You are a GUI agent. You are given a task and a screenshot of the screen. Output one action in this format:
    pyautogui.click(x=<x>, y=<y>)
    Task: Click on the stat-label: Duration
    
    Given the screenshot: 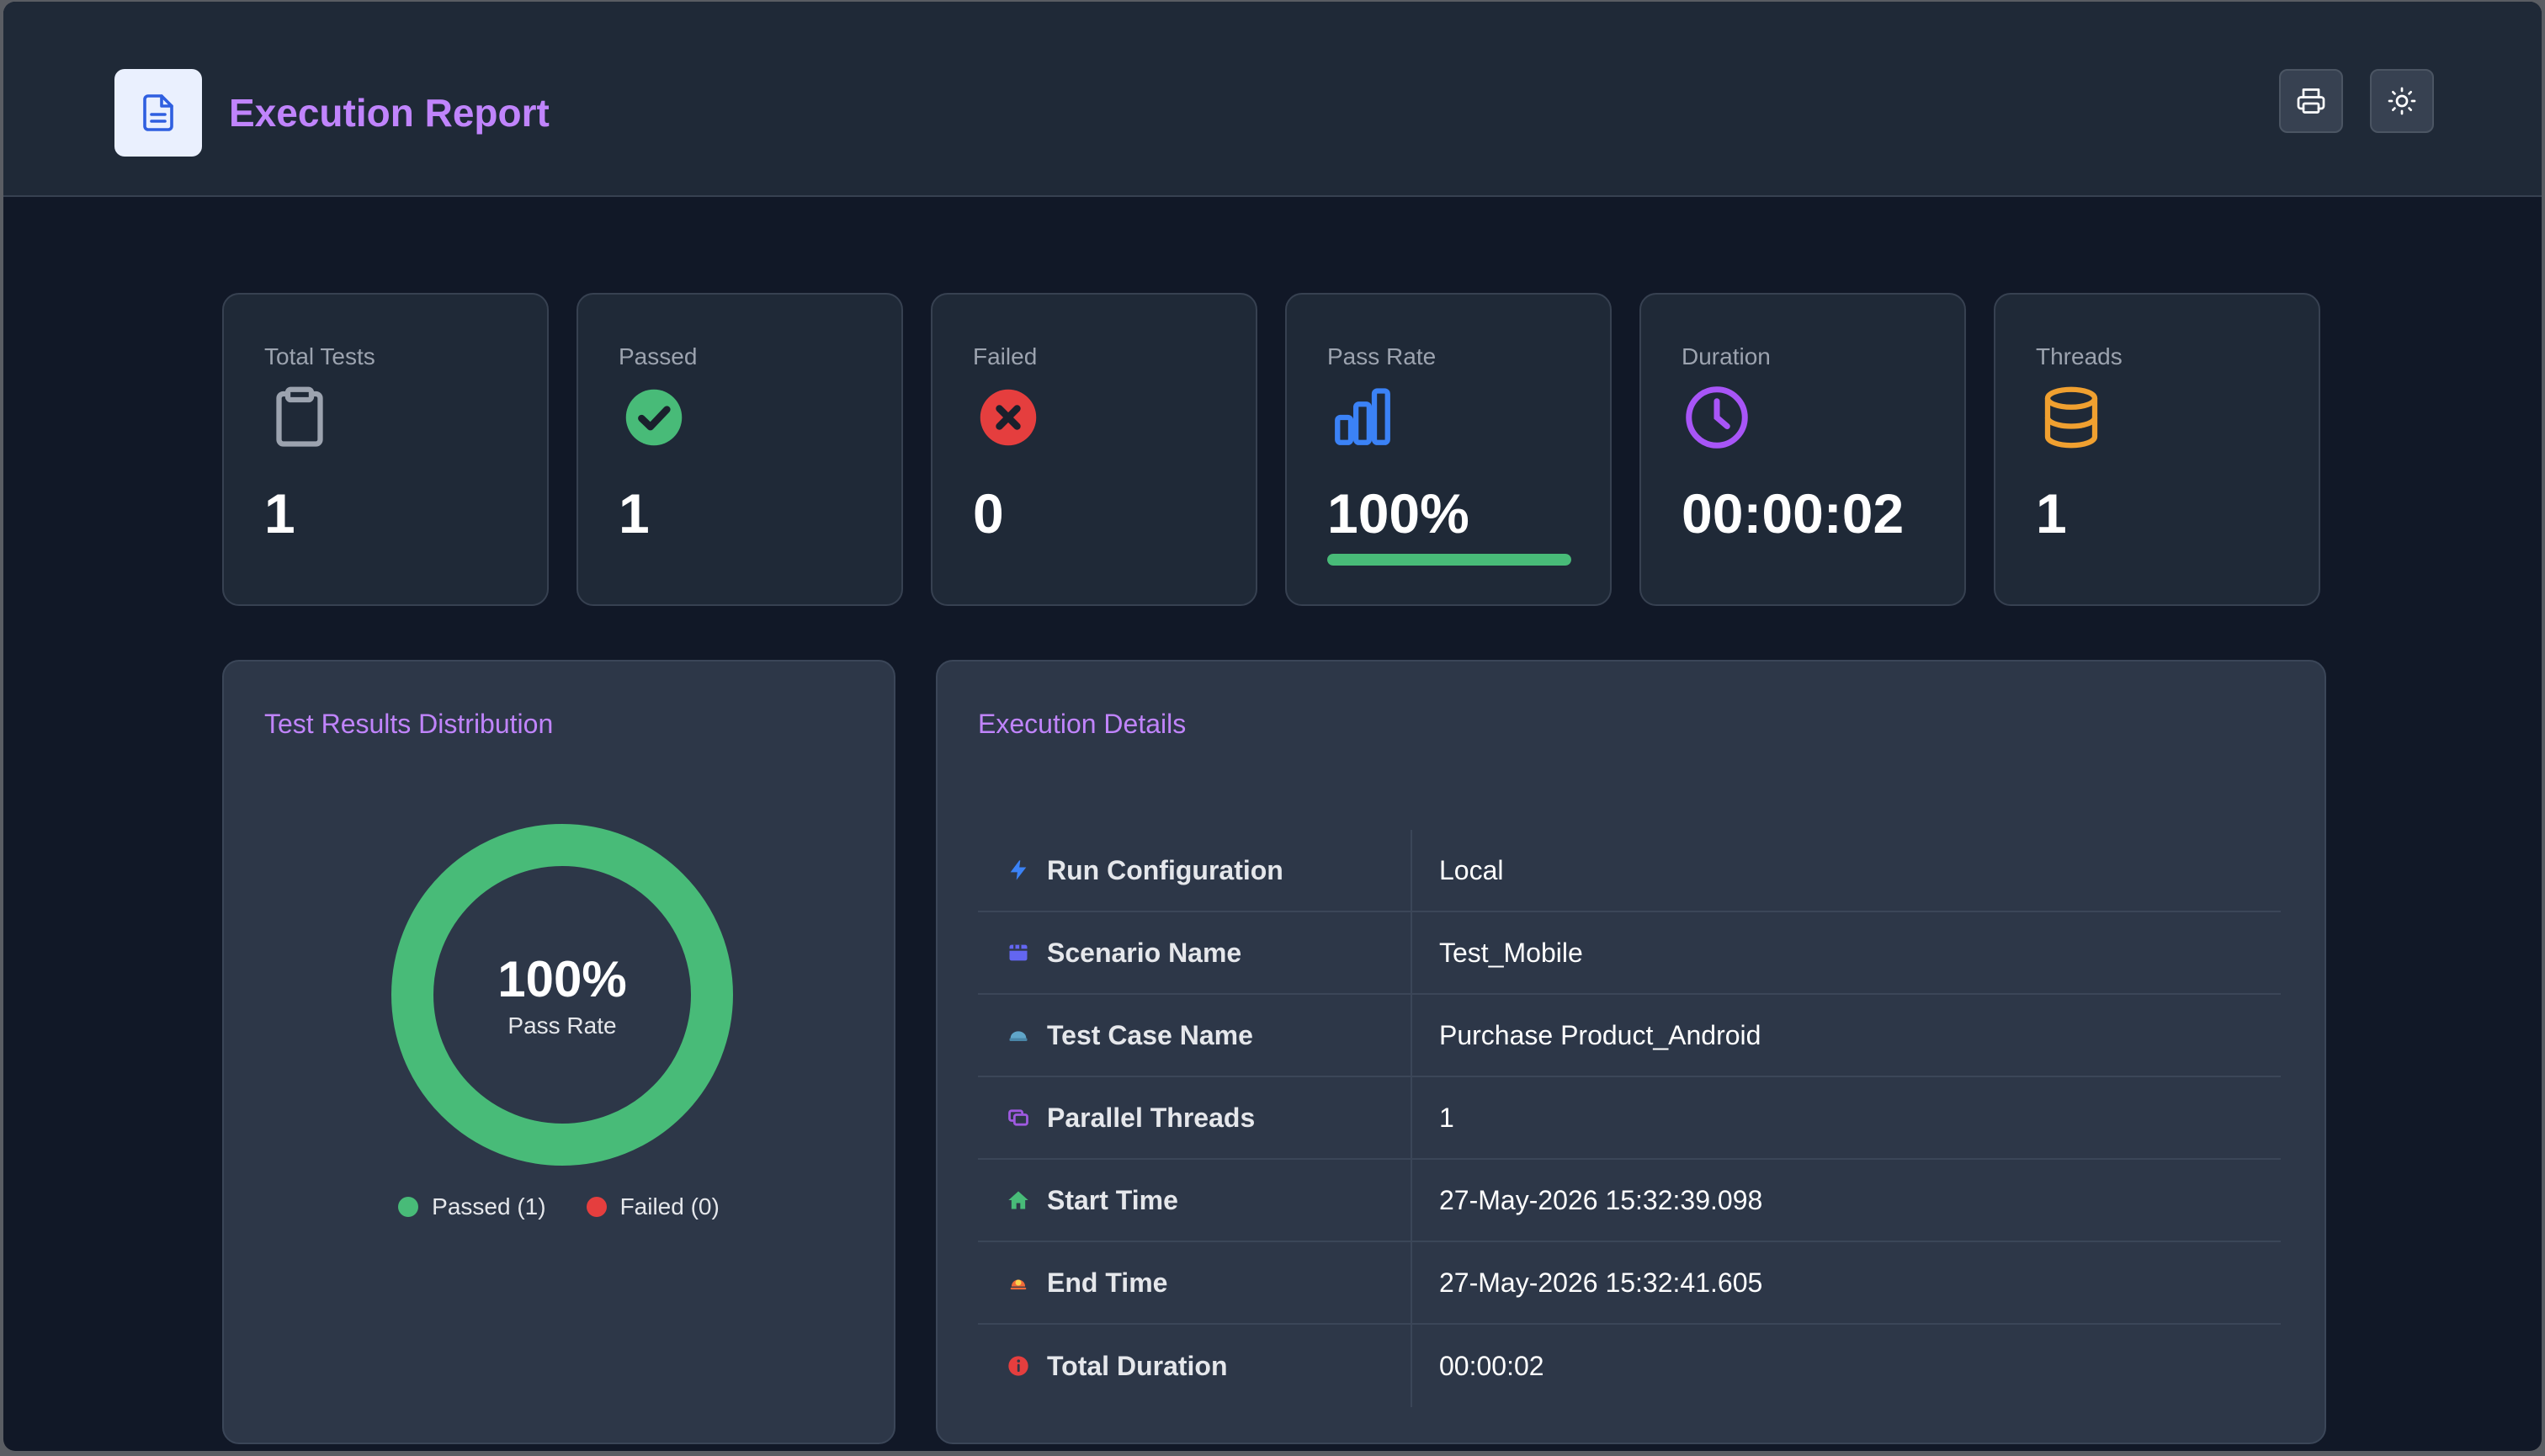 What is the action you would take?
    pyautogui.click(x=1726, y=356)
    